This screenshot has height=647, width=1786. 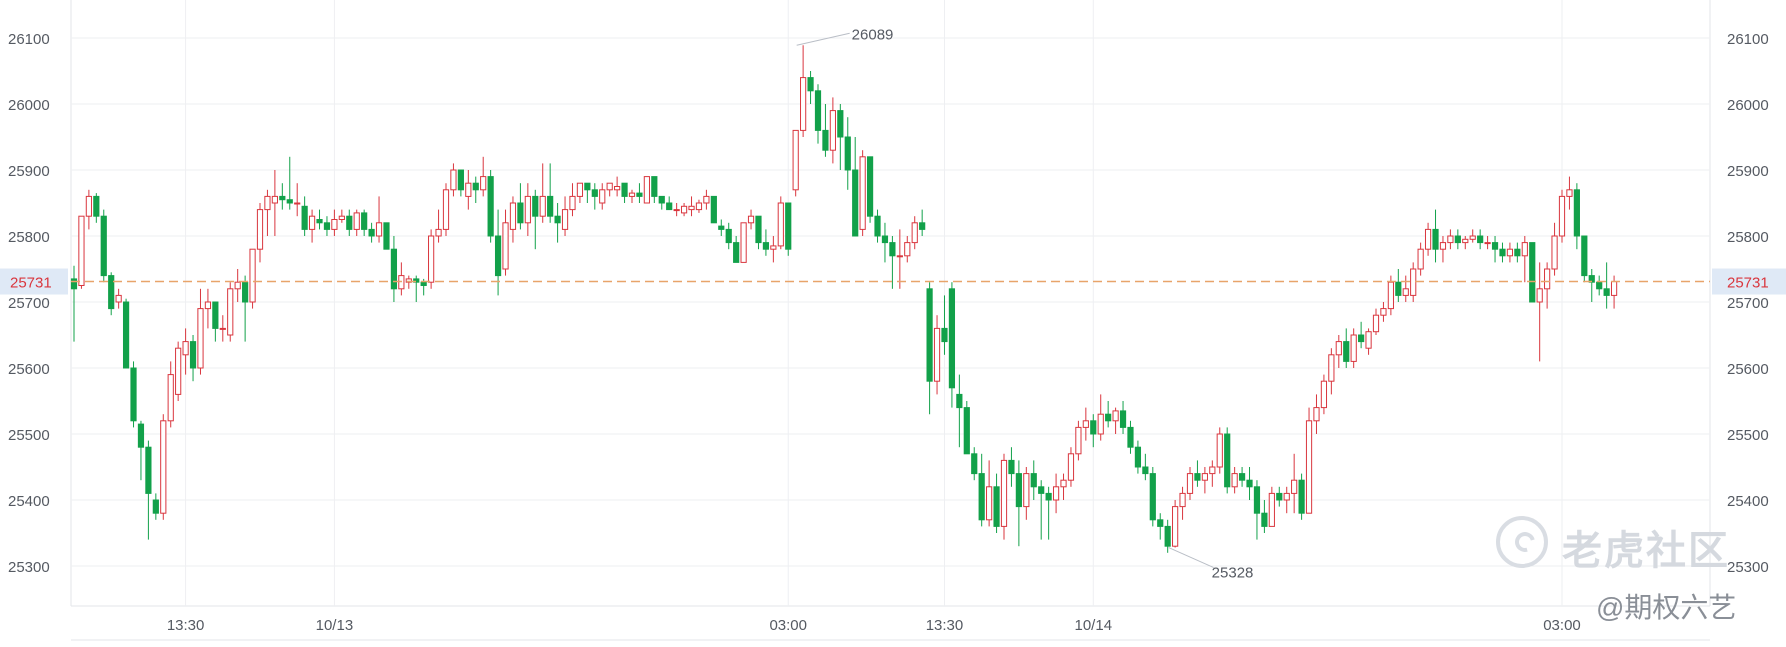 What do you see at coordinates (335, 625) in the screenshot?
I see `x-tick-label: 10/13` at bounding box center [335, 625].